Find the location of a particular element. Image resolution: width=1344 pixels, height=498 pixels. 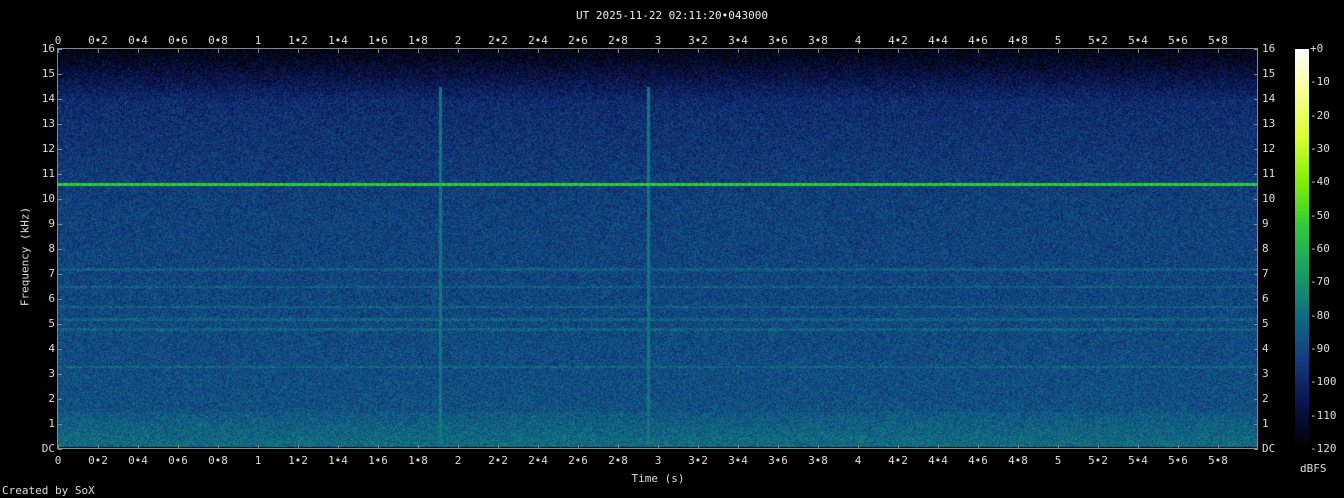

x-tick-label-top: 2•4 is located at coordinates (538, 40).